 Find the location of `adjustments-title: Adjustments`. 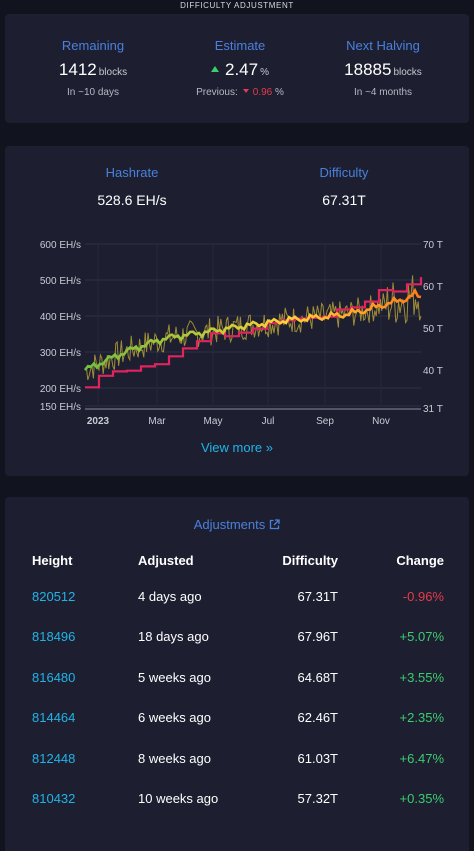

adjustments-title: Adjustments is located at coordinates (229, 524).